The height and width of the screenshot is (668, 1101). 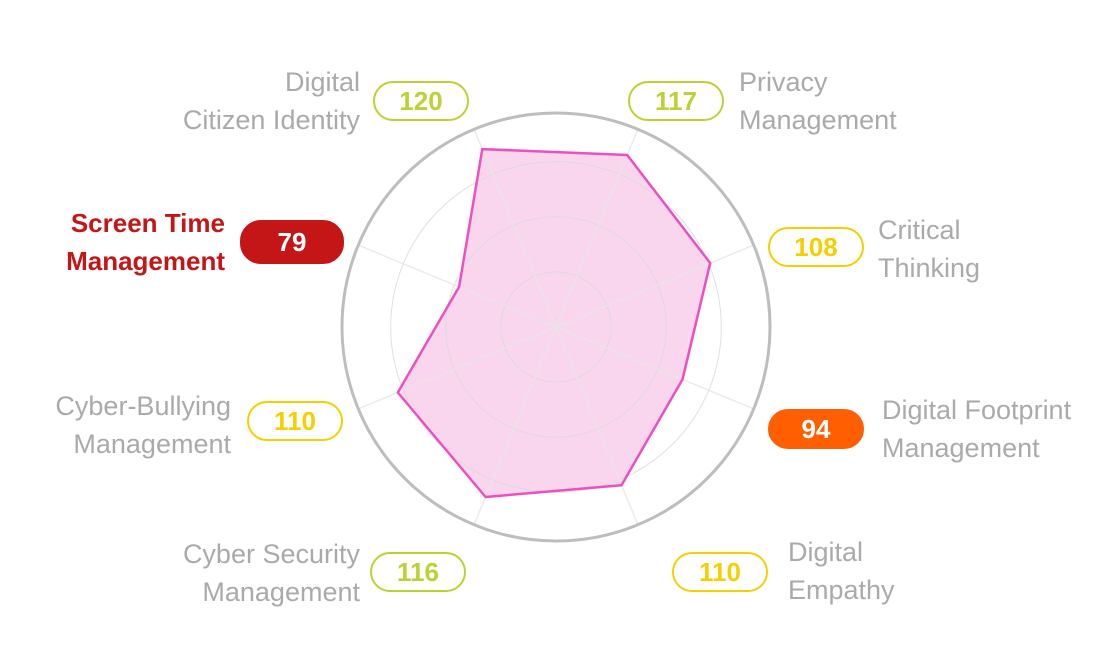 I want to click on axis-label-digital-empathy: Digital Empathy, so click(x=841, y=571).